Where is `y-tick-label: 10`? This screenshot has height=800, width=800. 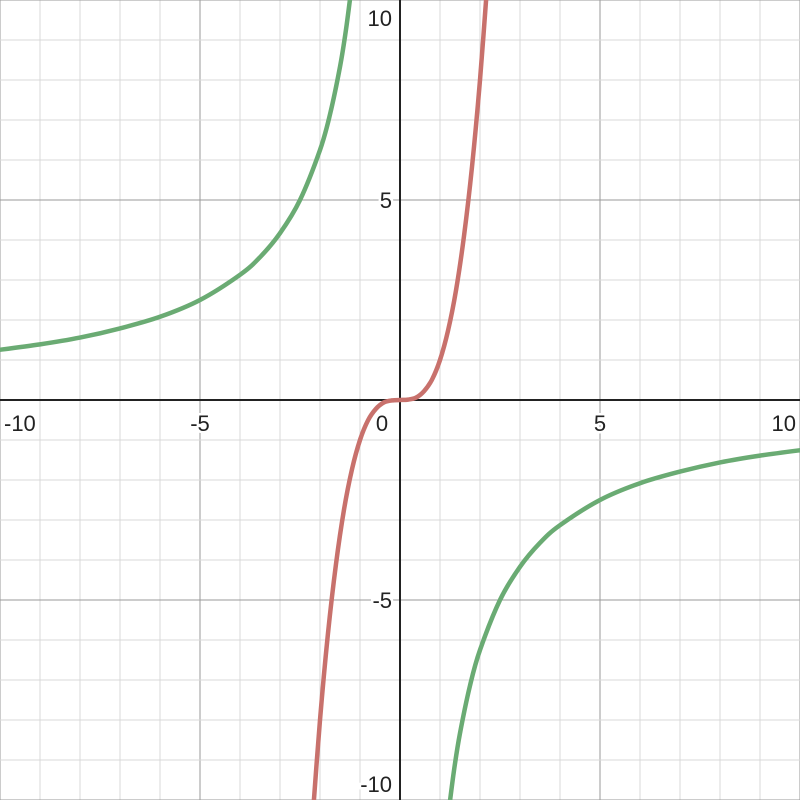 y-tick-label: 10 is located at coordinates (380, 18).